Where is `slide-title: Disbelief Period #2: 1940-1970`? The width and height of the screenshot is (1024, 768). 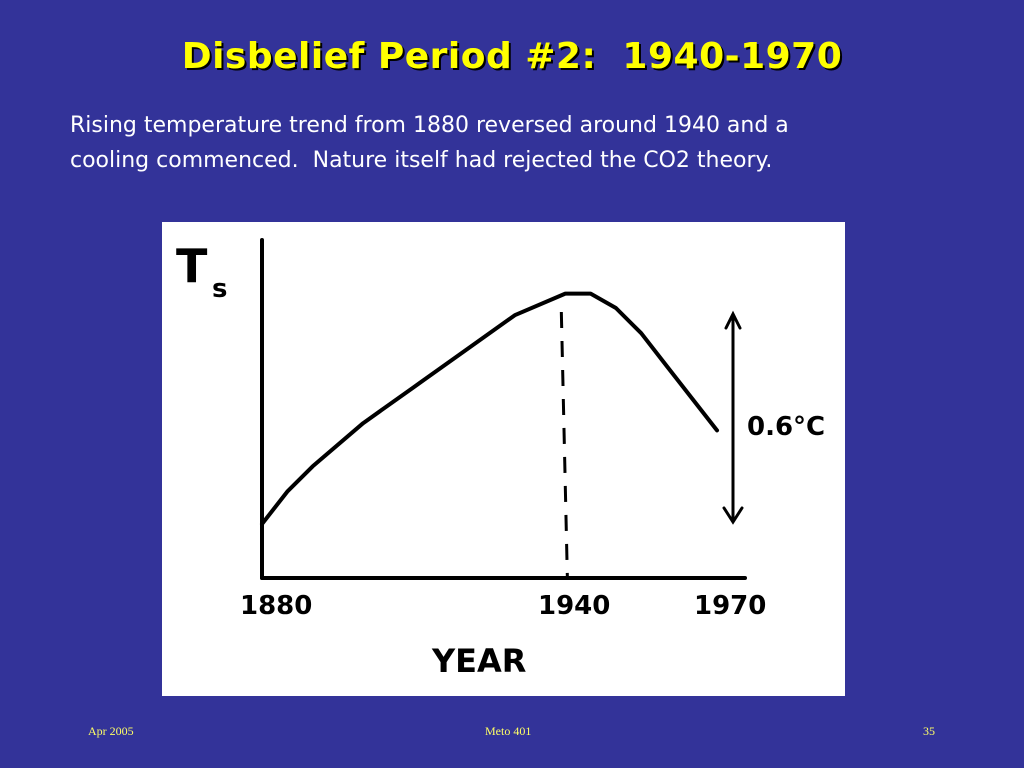
slide-title: Disbelief Period #2: 1940-1970 is located at coordinates (512, 56).